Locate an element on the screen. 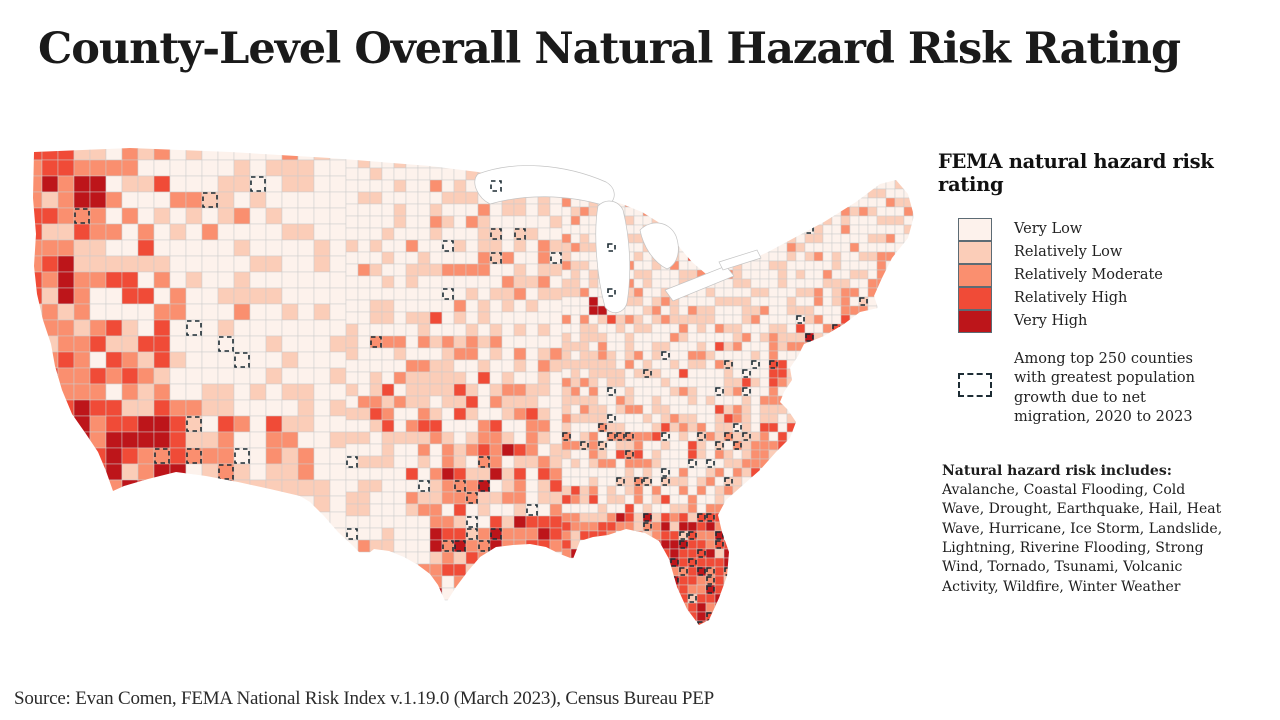  legend-label: Very High is located at coordinates (1051, 320).